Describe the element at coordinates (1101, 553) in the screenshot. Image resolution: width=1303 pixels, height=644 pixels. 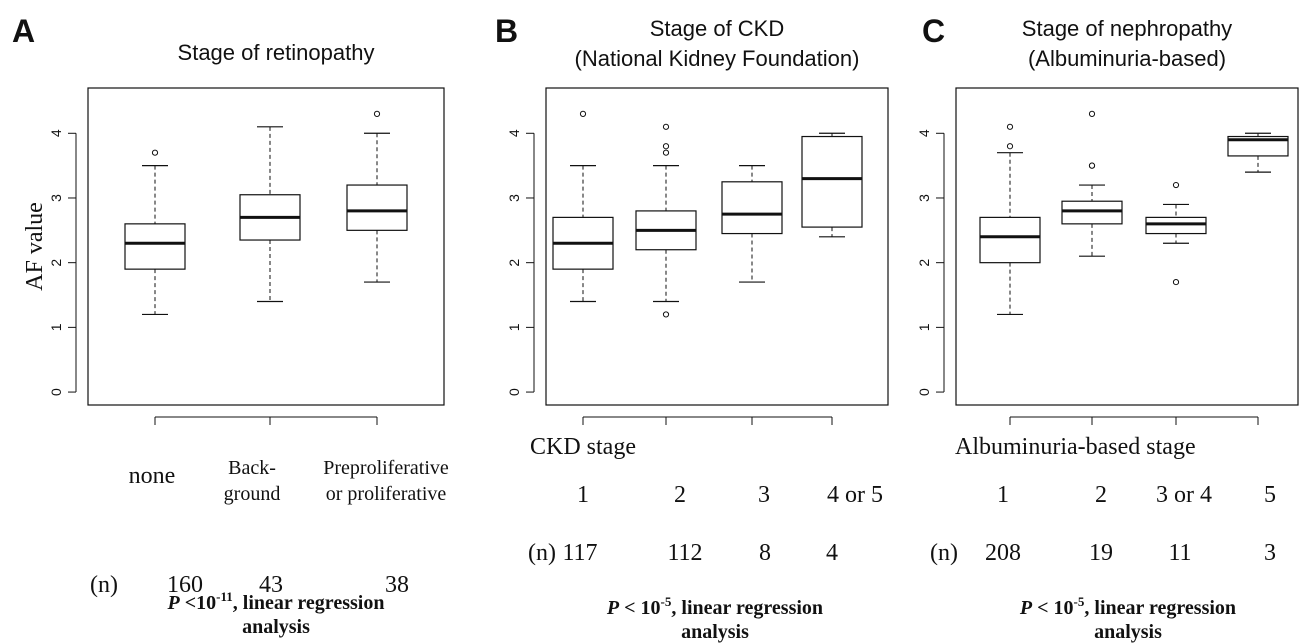
I see `n-value: 19` at that location.